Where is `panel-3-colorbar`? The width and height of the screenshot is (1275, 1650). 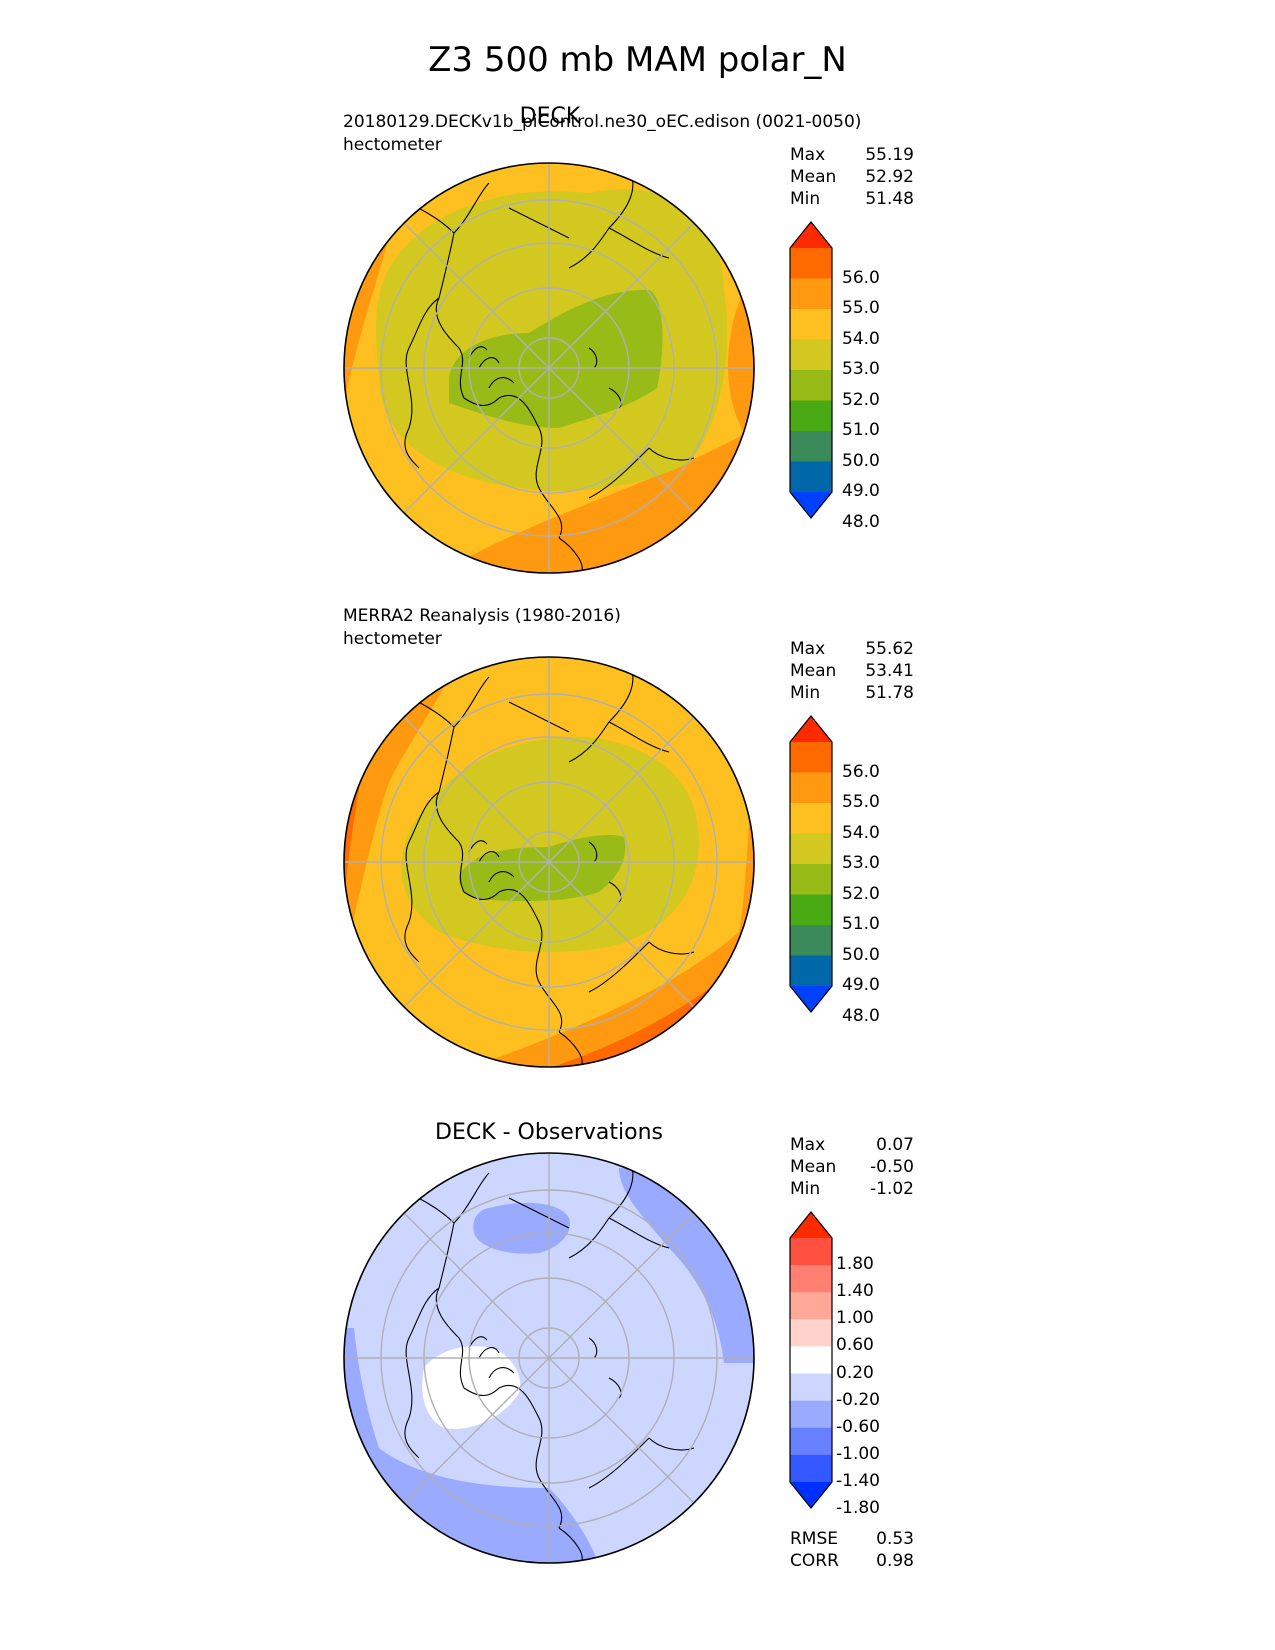
panel-3-colorbar is located at coordinates (811, 1360).